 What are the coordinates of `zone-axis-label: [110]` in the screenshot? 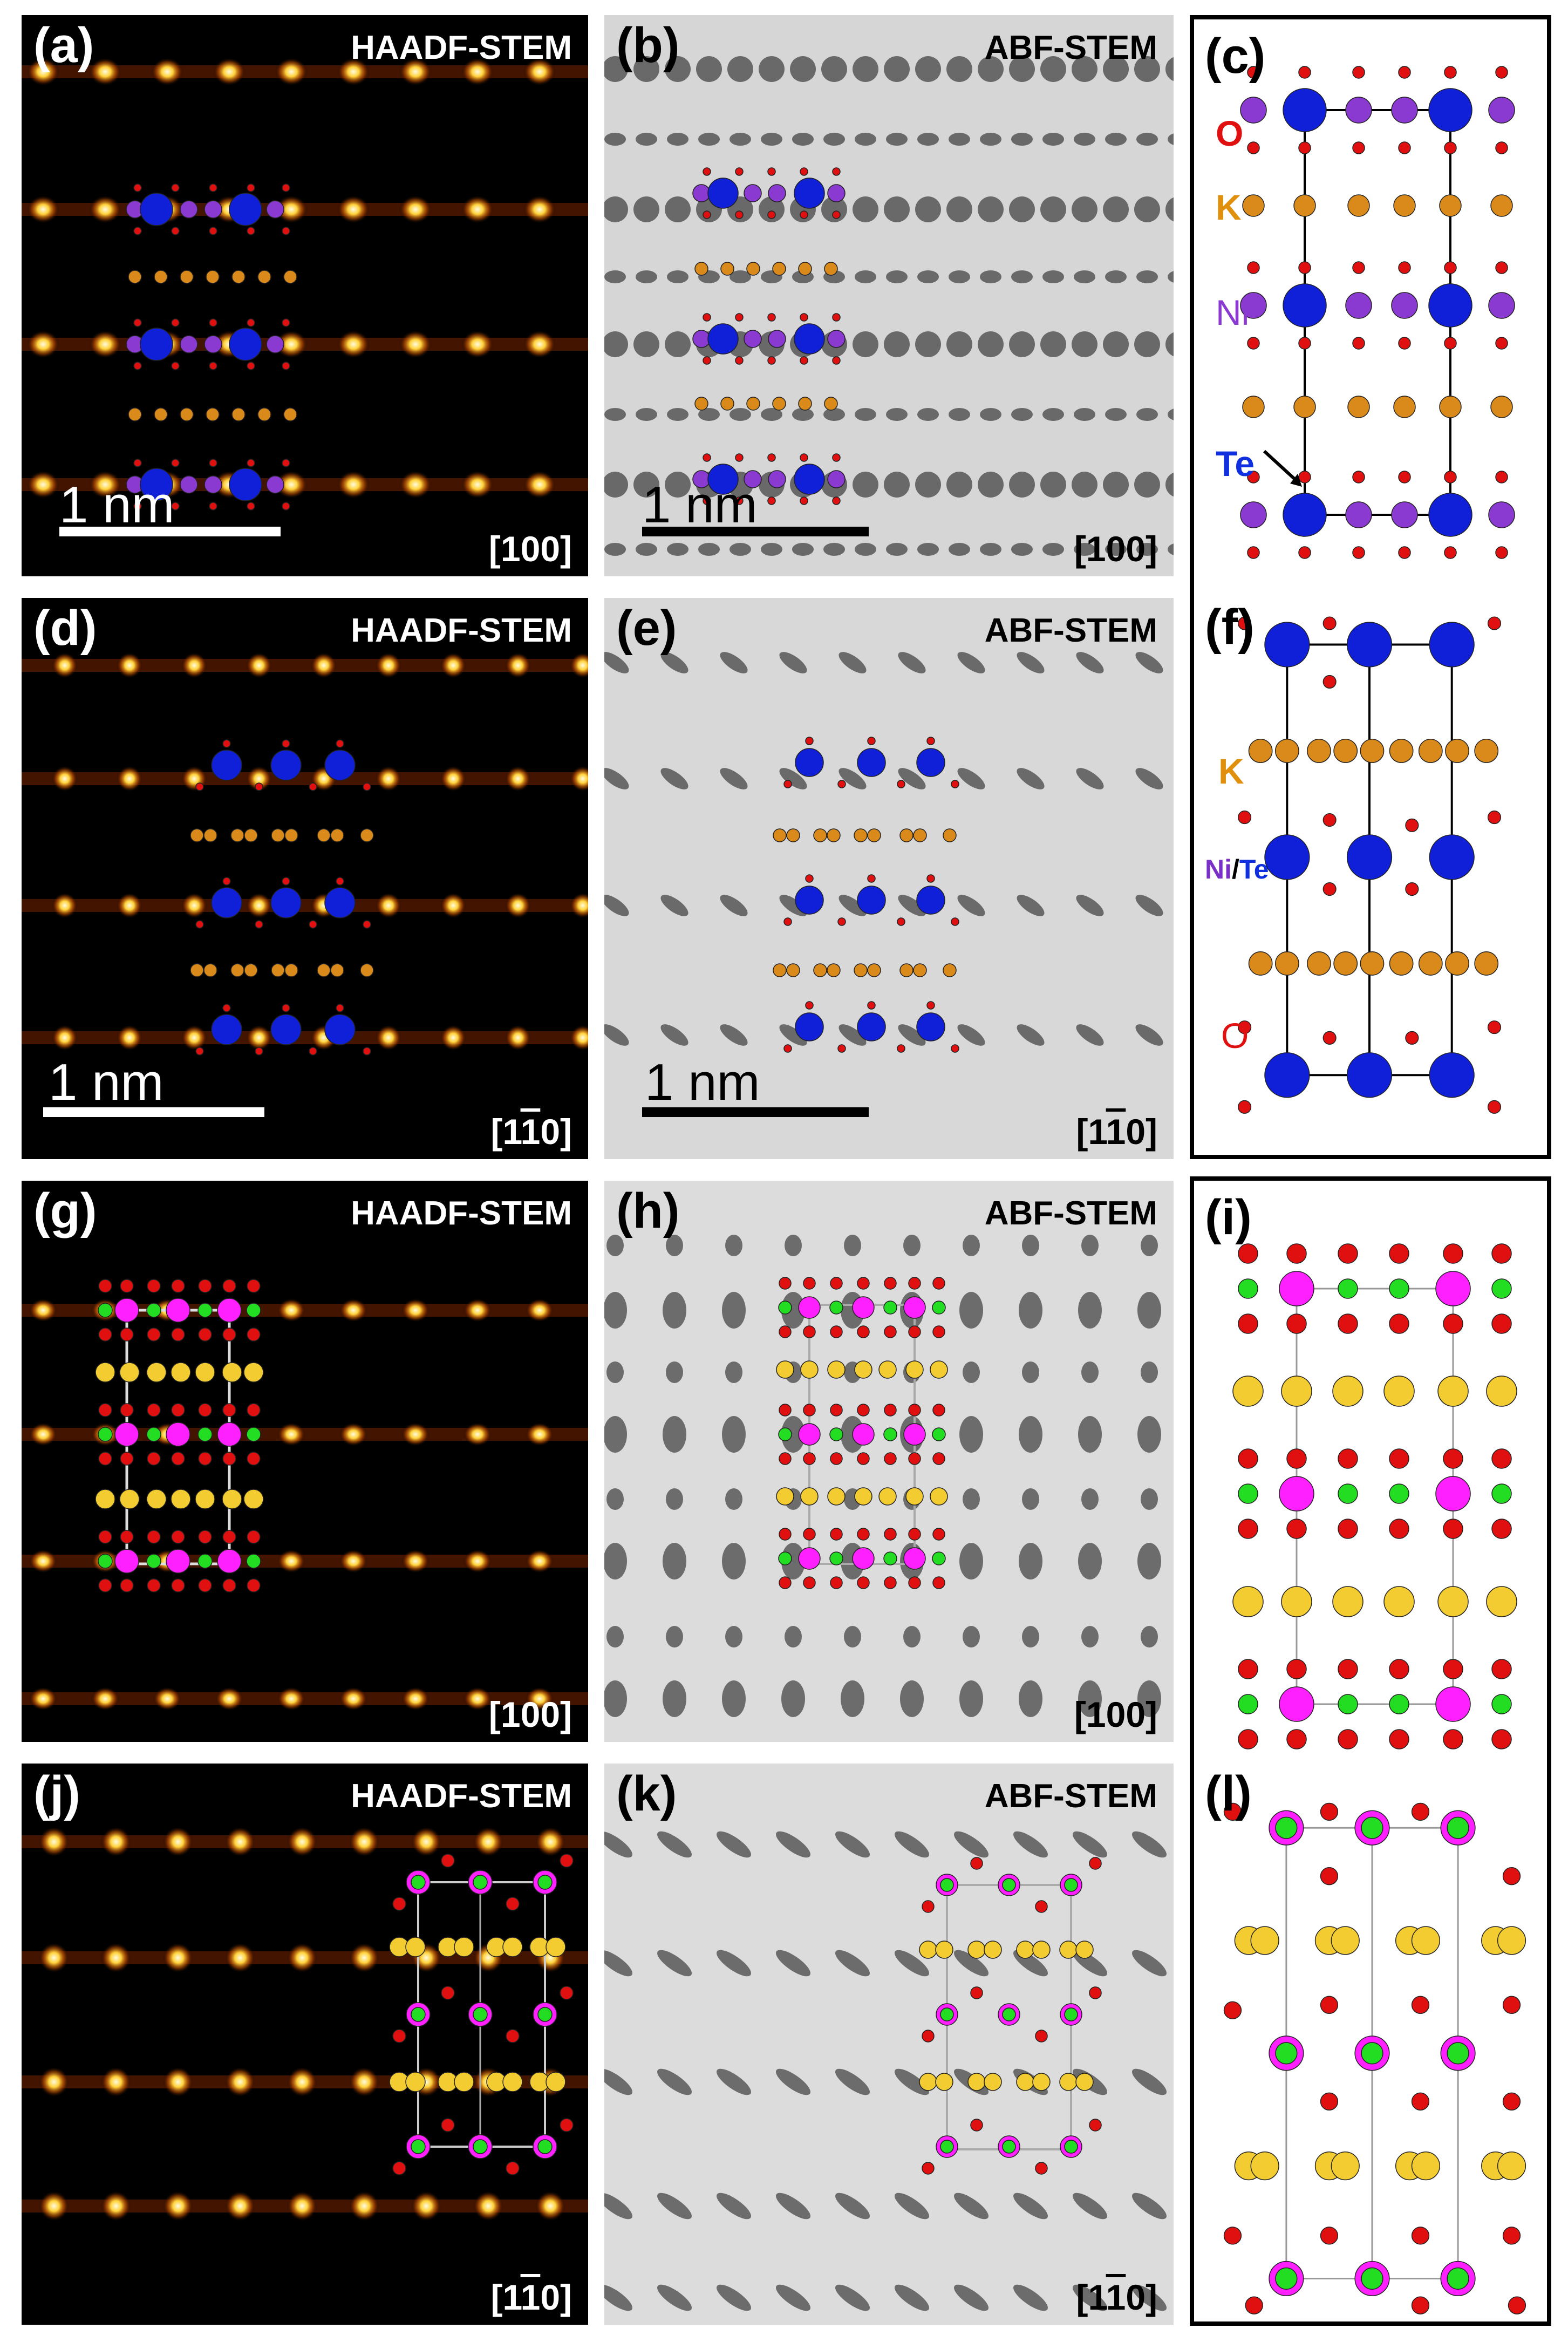 It's located at (531, 1131).